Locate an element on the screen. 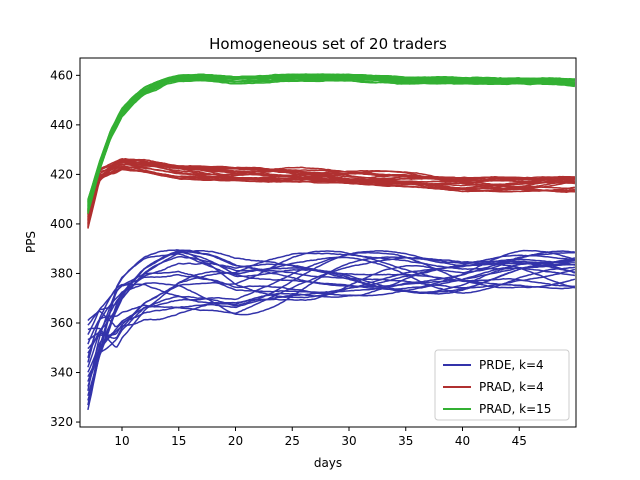 Image resolution: width=640 pixels, height=480 pixels. x-tick-label: 30 is located at coordinates (348, 441).